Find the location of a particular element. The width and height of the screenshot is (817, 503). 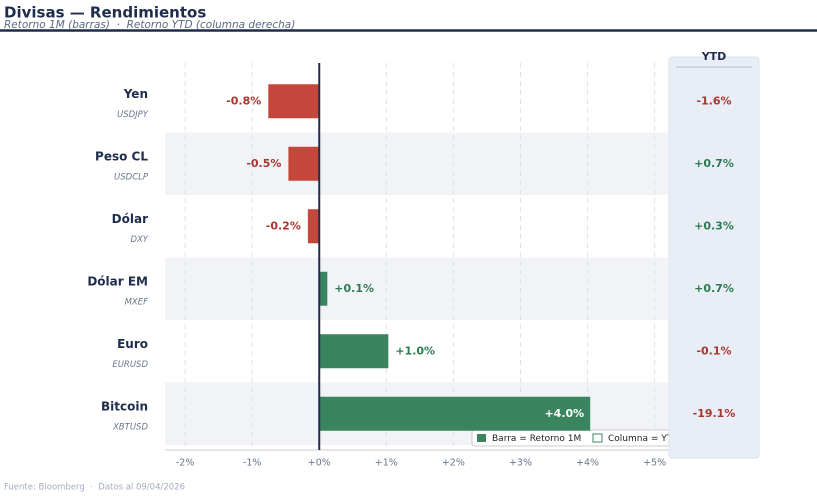

ytd-value: -19.1% is located at coordinates (714, 413).